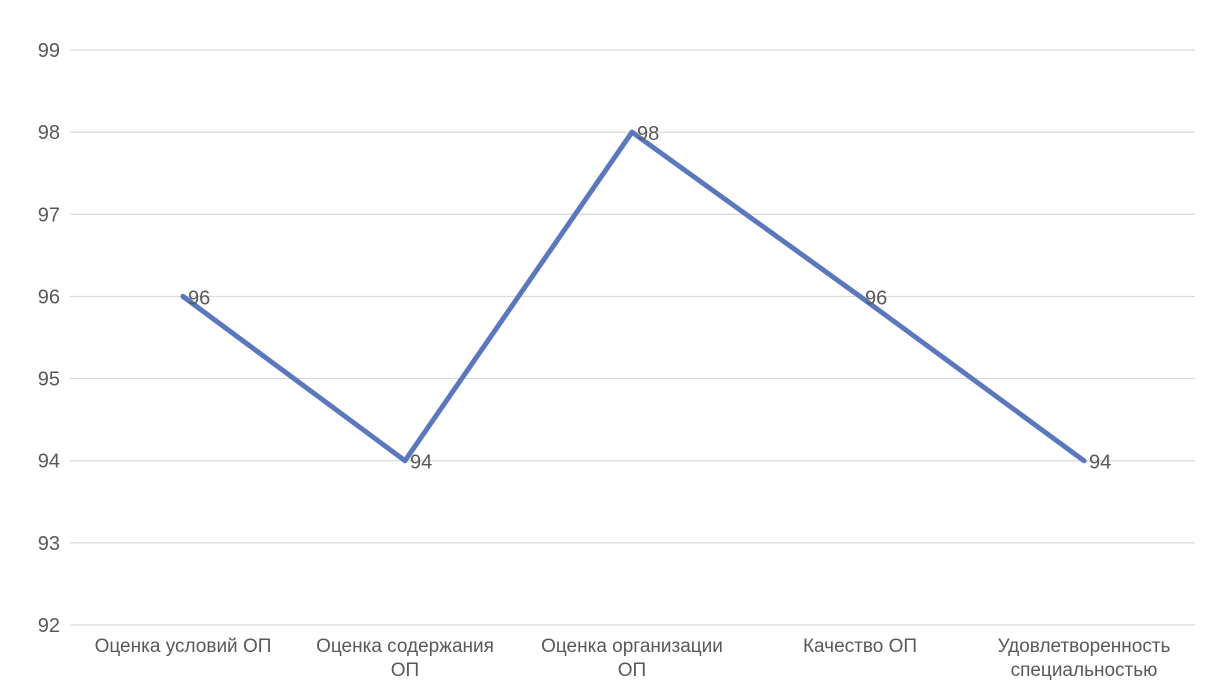  I want to click on x-category-label-line: Оценка содержания, so click(405, 646).